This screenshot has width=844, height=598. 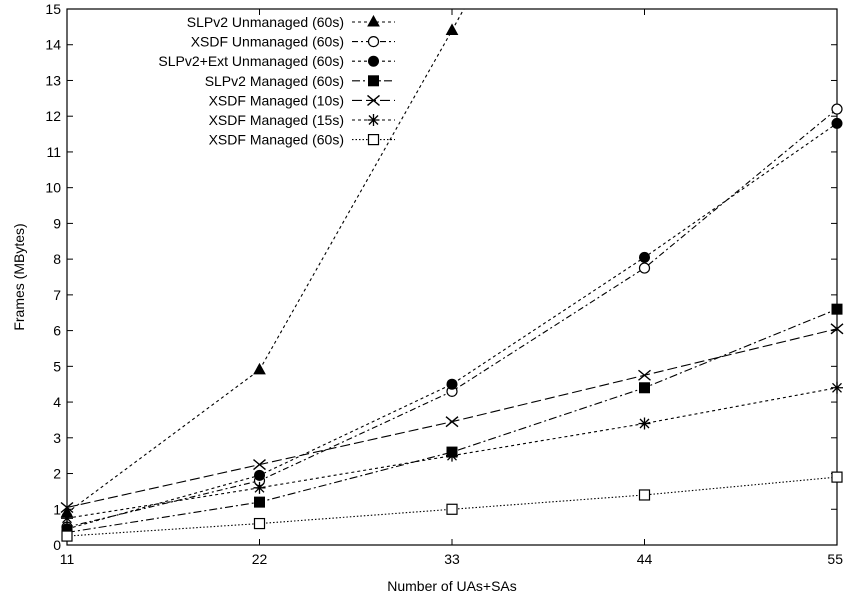 What do you see at coordinates (57, 545) in the screenshot?
I see `y-tick-label: 0` at bounding box center [57, 545].